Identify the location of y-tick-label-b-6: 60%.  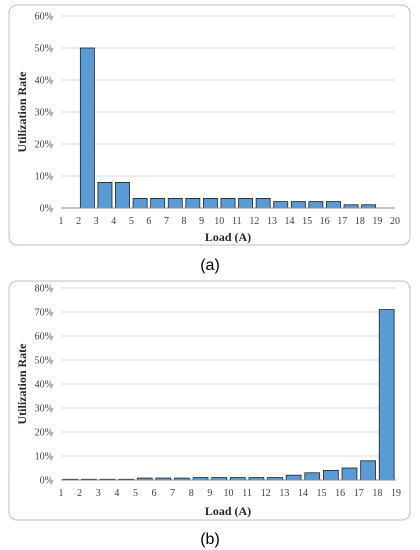
(44, 337).